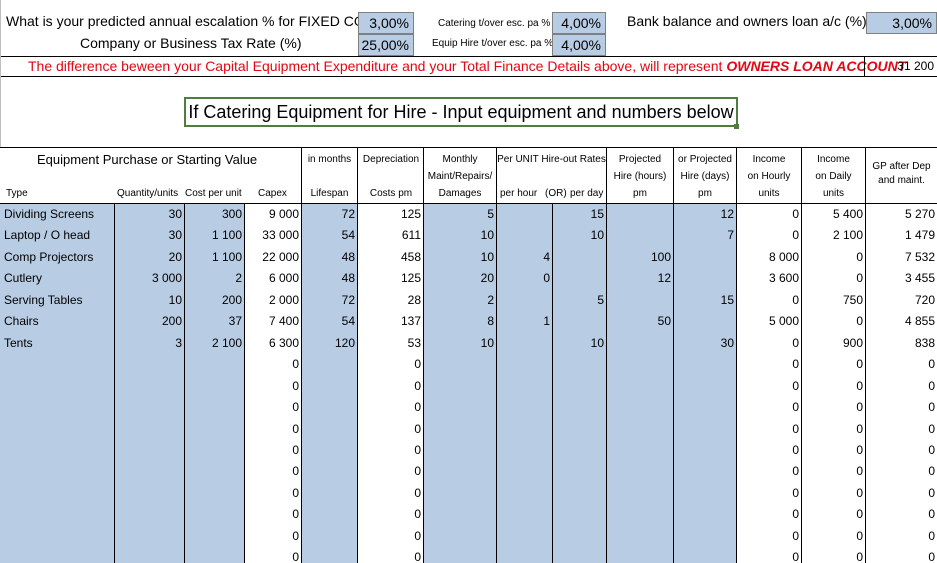 Image resolution: width=937 pixels, height=563 pixels. What do you see at coordinates (664, 321) in the screenshot?
I see `cell-ph: 50` at bounding box center [664, 321].